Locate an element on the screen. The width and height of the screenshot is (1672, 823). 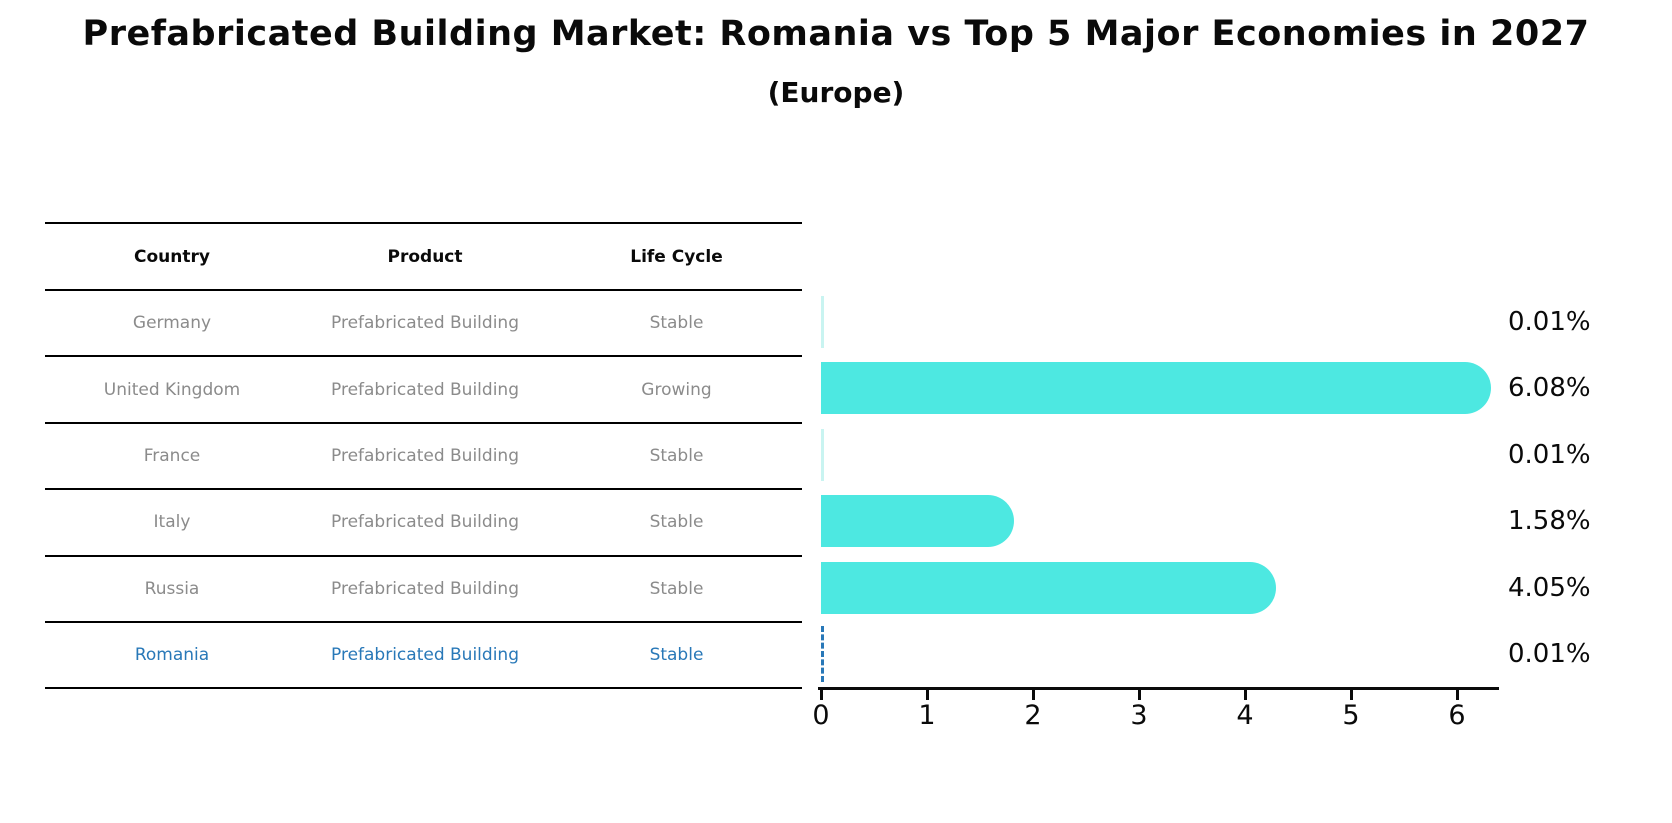
table-row: Romania Prefabricated Building Stable is located at coordinates (423, 656).